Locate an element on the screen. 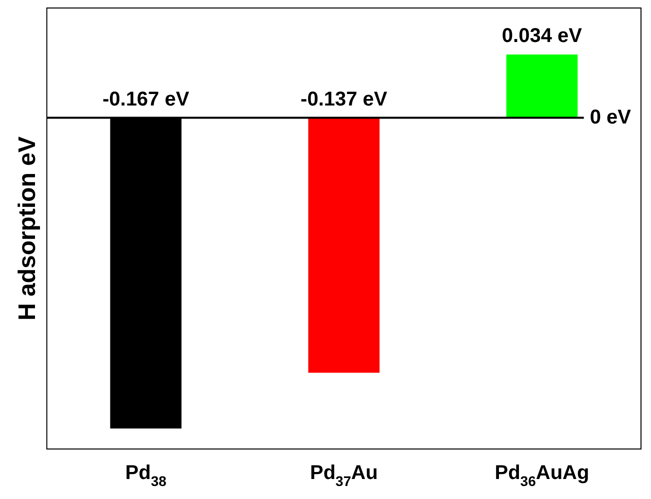  data-label: -0.167 eV is located at coordinates (146, 99).